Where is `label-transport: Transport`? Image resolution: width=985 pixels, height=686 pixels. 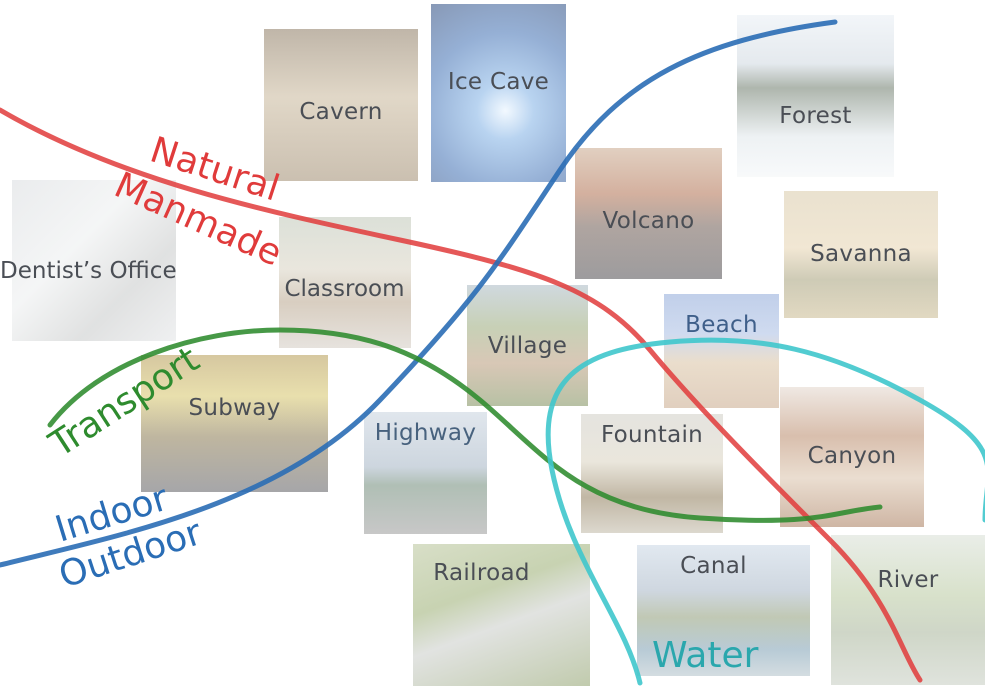 label-transport: Transport is located at coordinates (124, 402).